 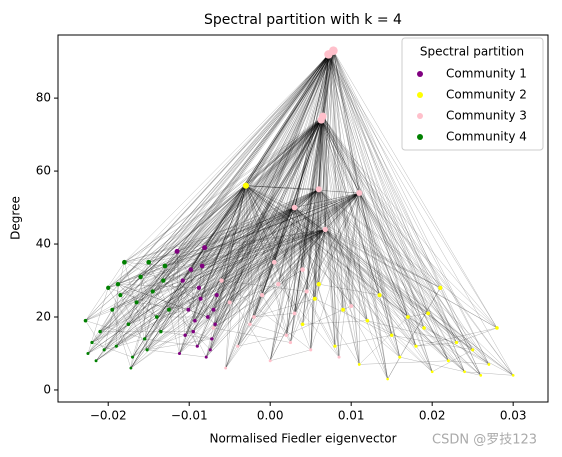 I want to click on y-tick-label: 80, so click(x=43, y=98).